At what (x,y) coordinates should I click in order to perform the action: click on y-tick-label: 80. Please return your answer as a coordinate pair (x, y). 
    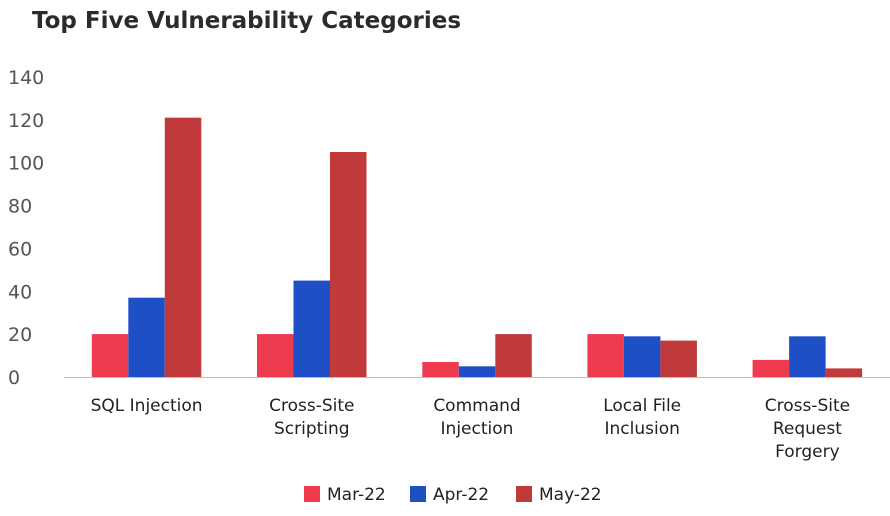
    Looking at the image, I should click on (20, 207).